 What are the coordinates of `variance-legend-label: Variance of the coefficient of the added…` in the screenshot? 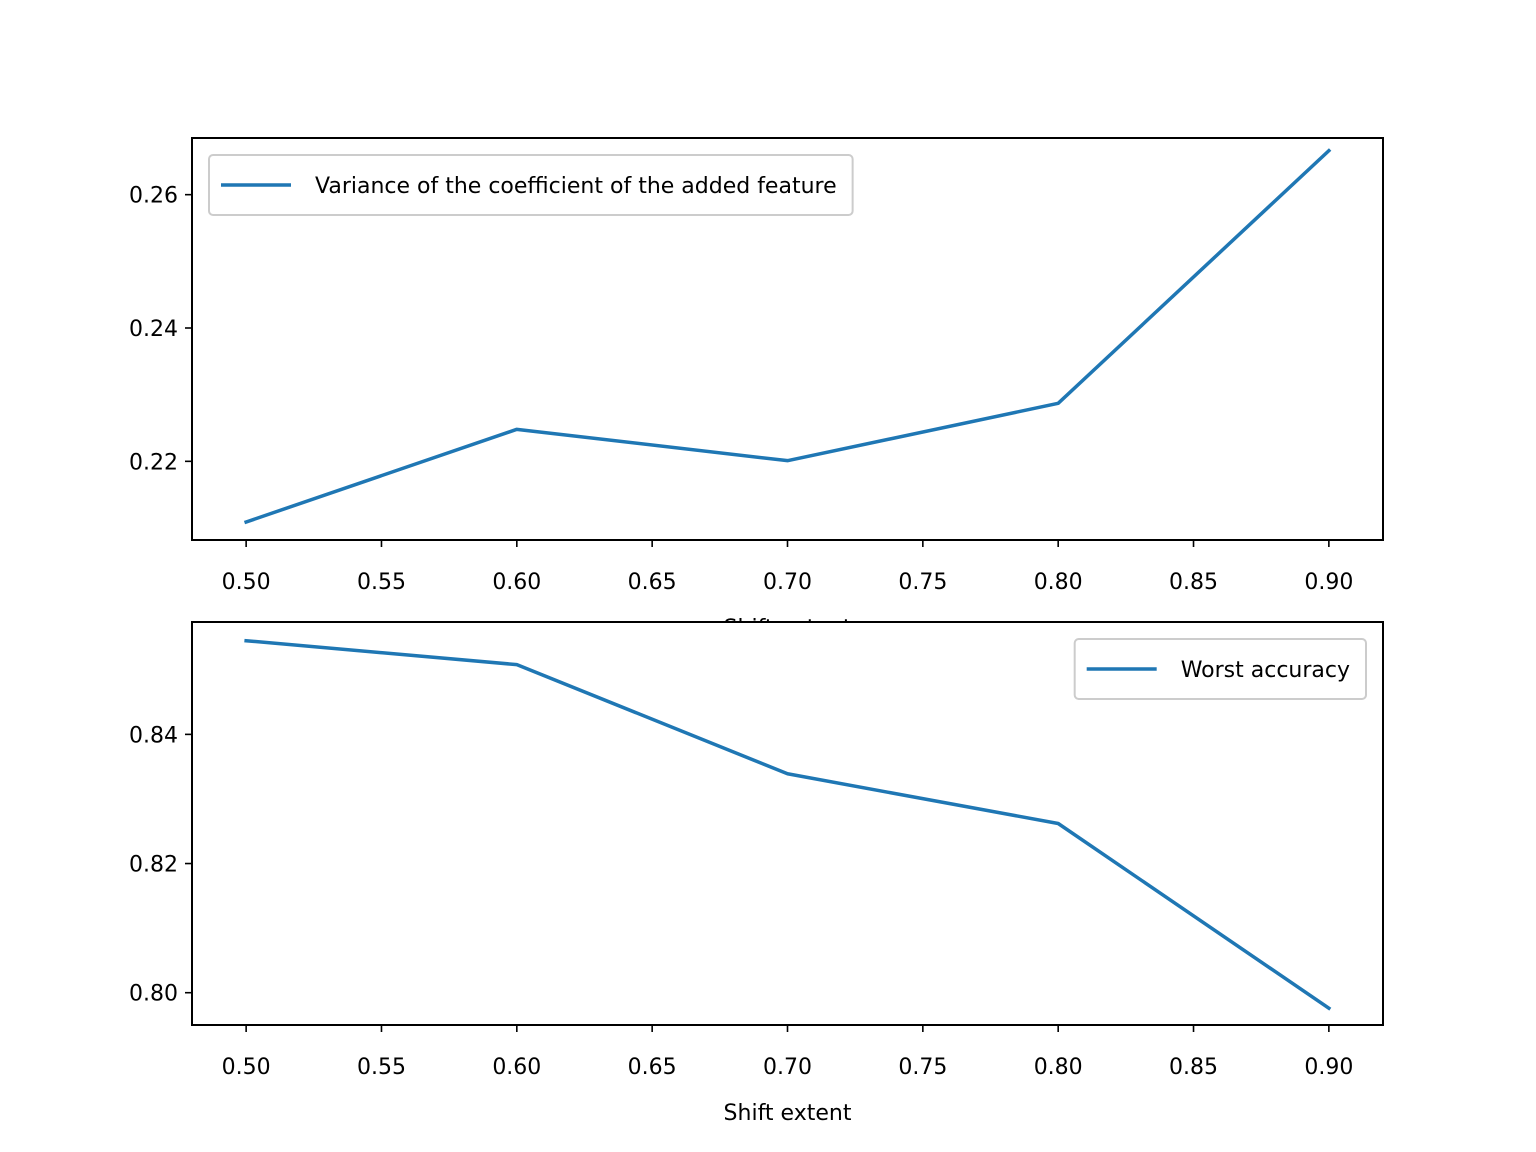 It's located at (576, 186).